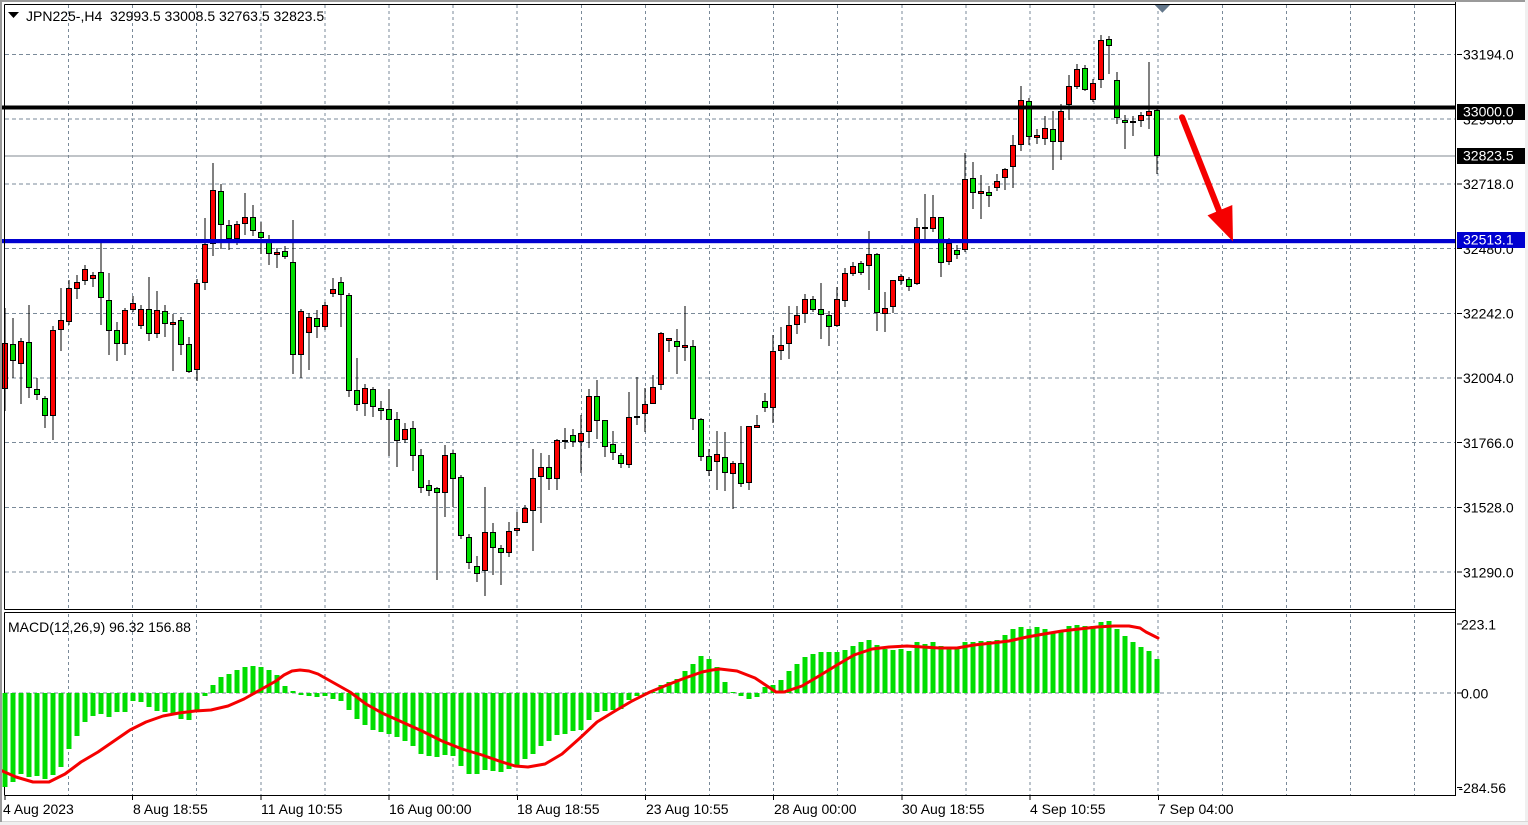 The image size is (1528, 825). What do you see at coordinates (1488, 240) in the screenshot?
I see `svg-text: 32513.1` at bounding box center [1488, 240].